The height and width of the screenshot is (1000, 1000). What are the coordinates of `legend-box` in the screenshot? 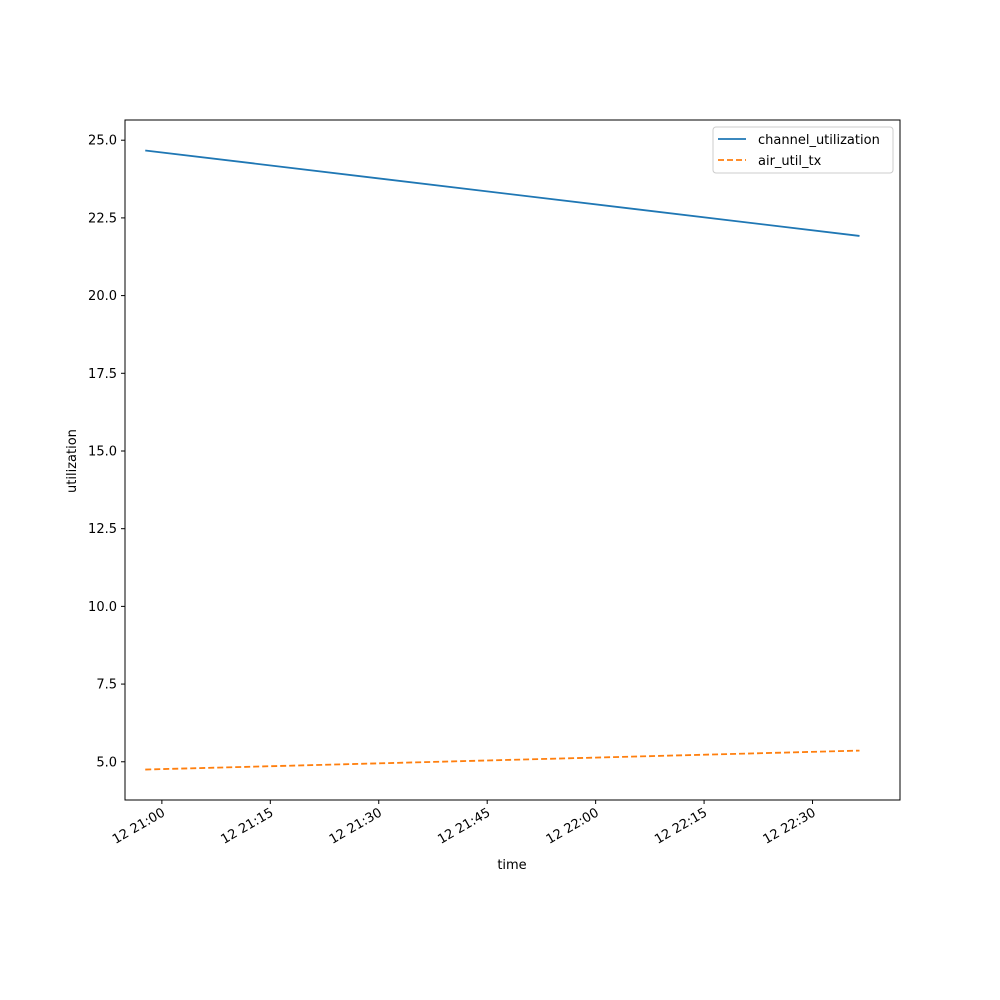 It's located at (803, 150).